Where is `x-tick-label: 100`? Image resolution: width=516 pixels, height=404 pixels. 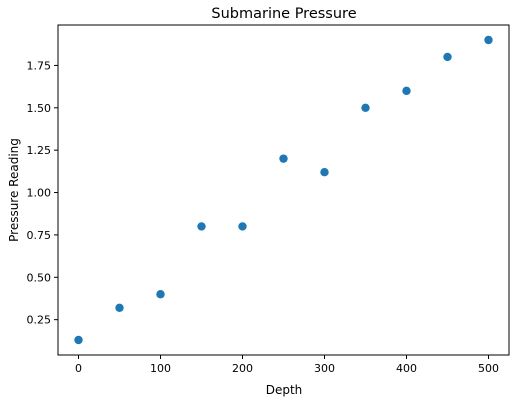 x-tick-label: 100 is located at coordinates (160, 368).